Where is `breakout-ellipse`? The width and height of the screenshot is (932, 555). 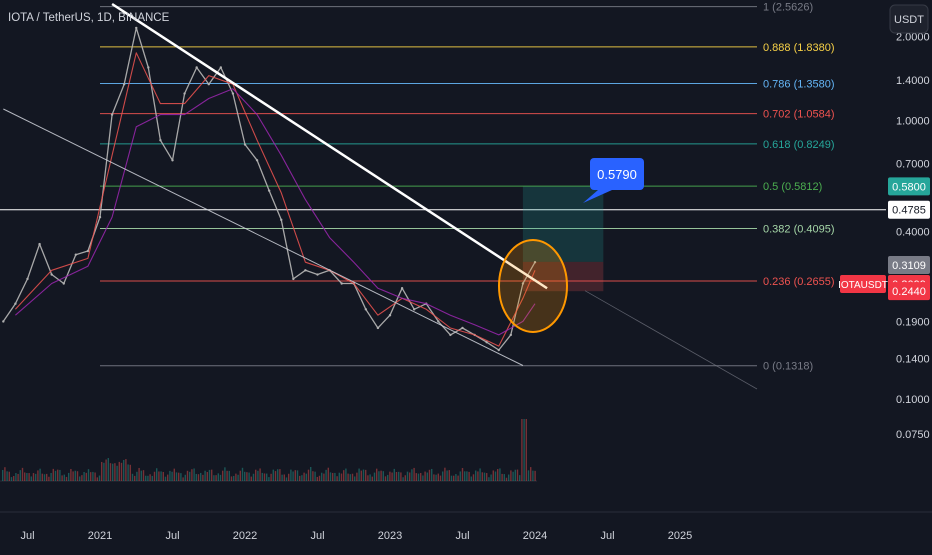 breakout-ellipse is located at coordinates (533, 286).